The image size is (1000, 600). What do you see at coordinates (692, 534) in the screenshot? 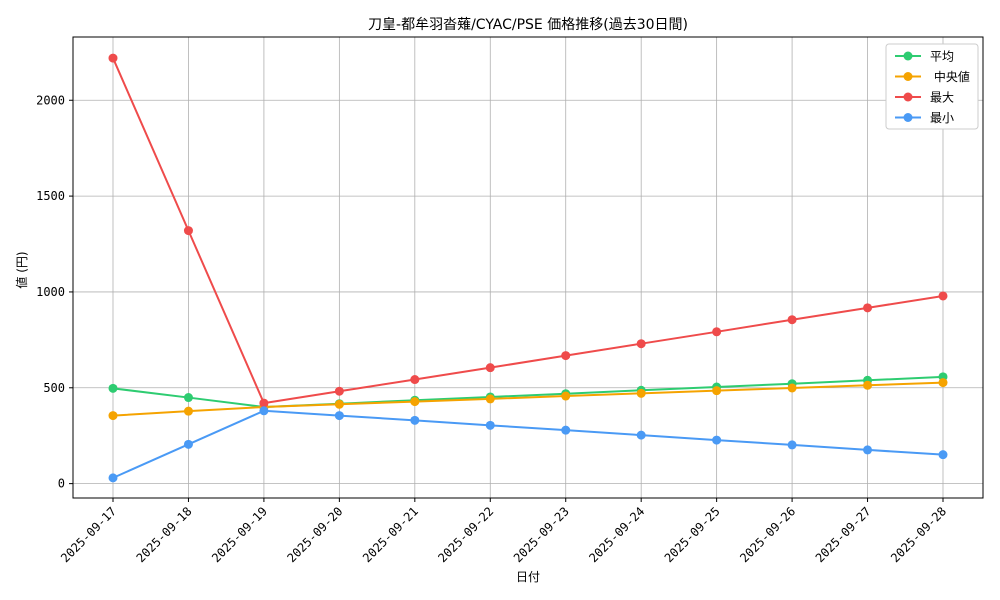
I see `x-tick-label: 2025-09-25` at bounding box center [692, 534].